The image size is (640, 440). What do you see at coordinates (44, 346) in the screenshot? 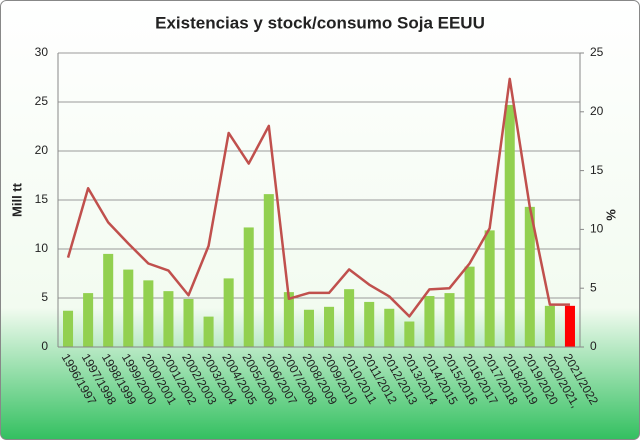
I see `y-tick-label: 0` at bounding box center [44, 346].